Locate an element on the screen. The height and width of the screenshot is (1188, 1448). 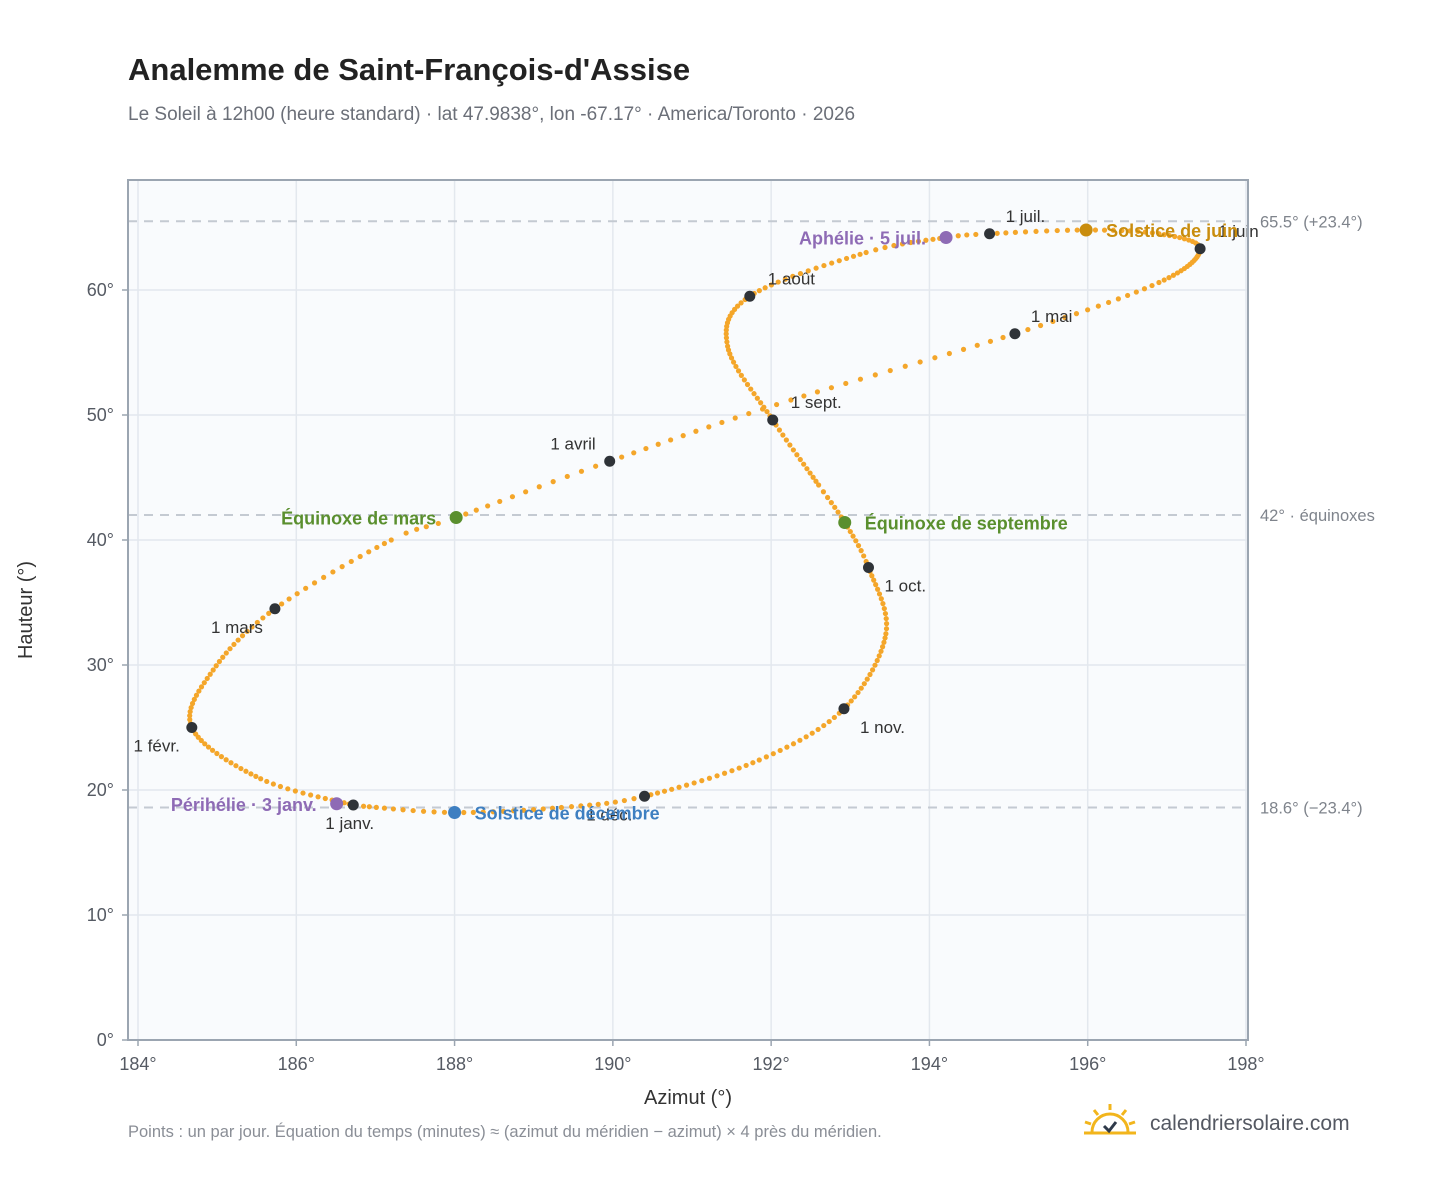
x-tick-label: 188° is located at coordinates (454, 1064).